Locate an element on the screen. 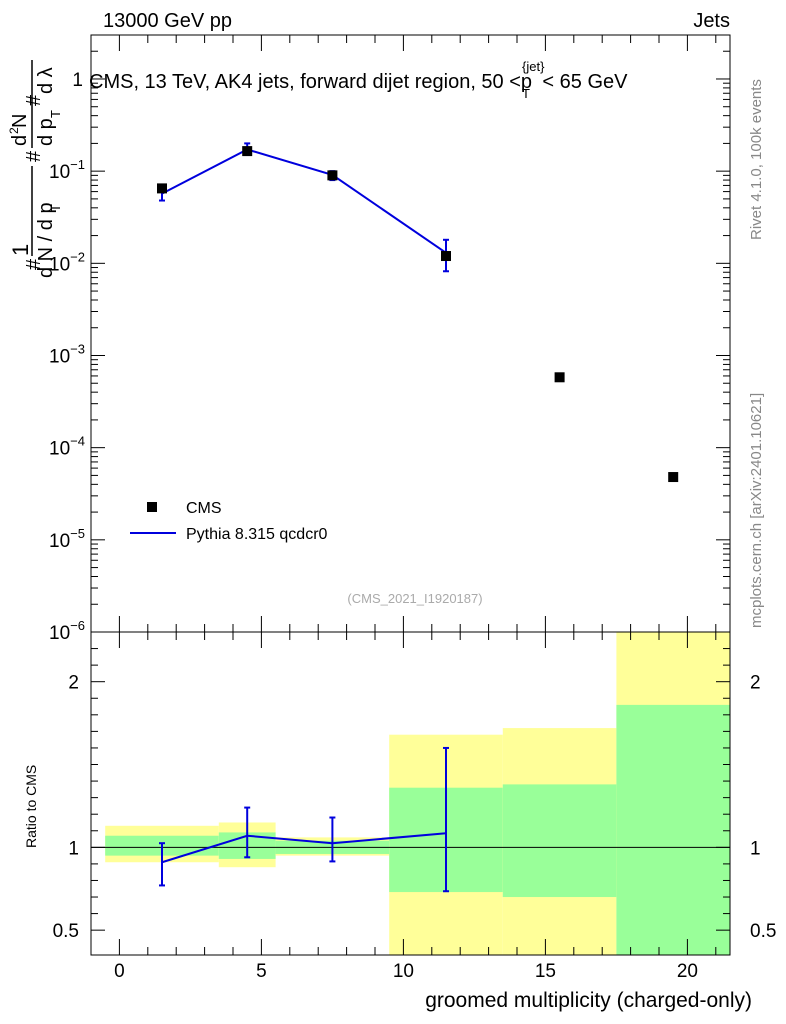 Image resolution: width=786 pixels, height=1024 pixels. legend-label-cms: CMS is located at coordinates (204, 508).